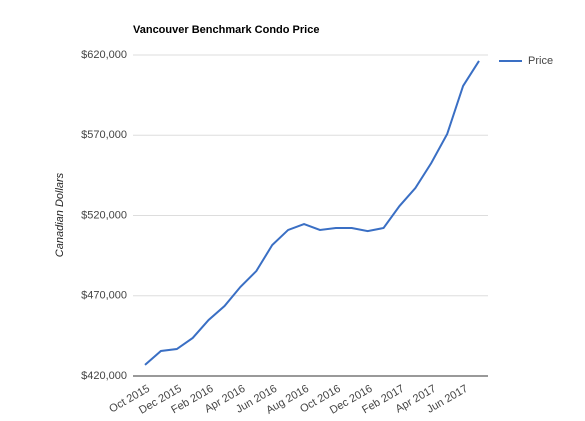 The image size is (585, 421). I want to click on y-tick-label: $620,000, so click(104, 55).